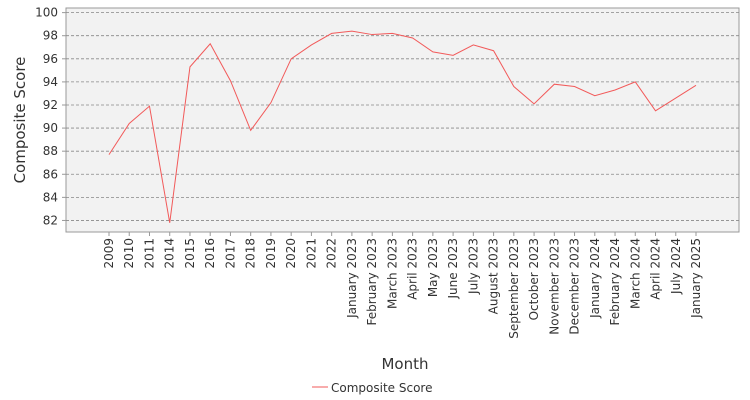 Image resolution: width=750 pixels, height=400 pixels. I want to click on x-tick-label: 2010, so click(129, 253).